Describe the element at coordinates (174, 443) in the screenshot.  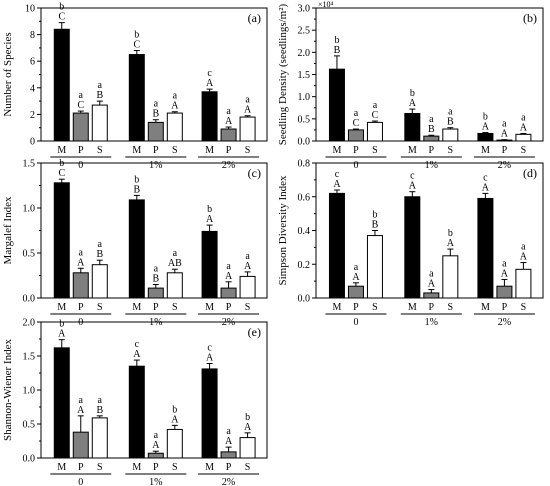
I see `bar-S-1%` at that location.